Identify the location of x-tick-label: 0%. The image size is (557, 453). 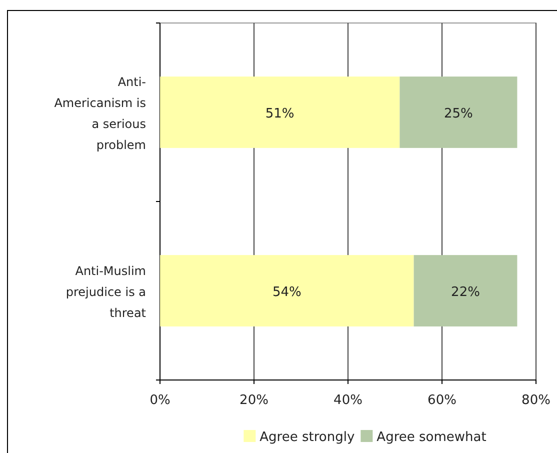
(160, 400).